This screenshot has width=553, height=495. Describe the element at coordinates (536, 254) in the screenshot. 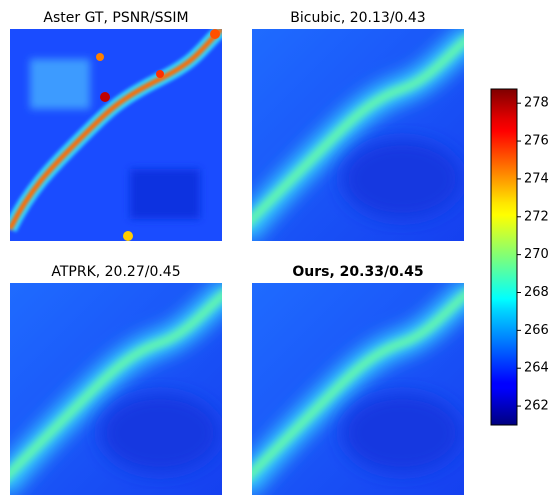

I see `tick-label: 270` at that location.